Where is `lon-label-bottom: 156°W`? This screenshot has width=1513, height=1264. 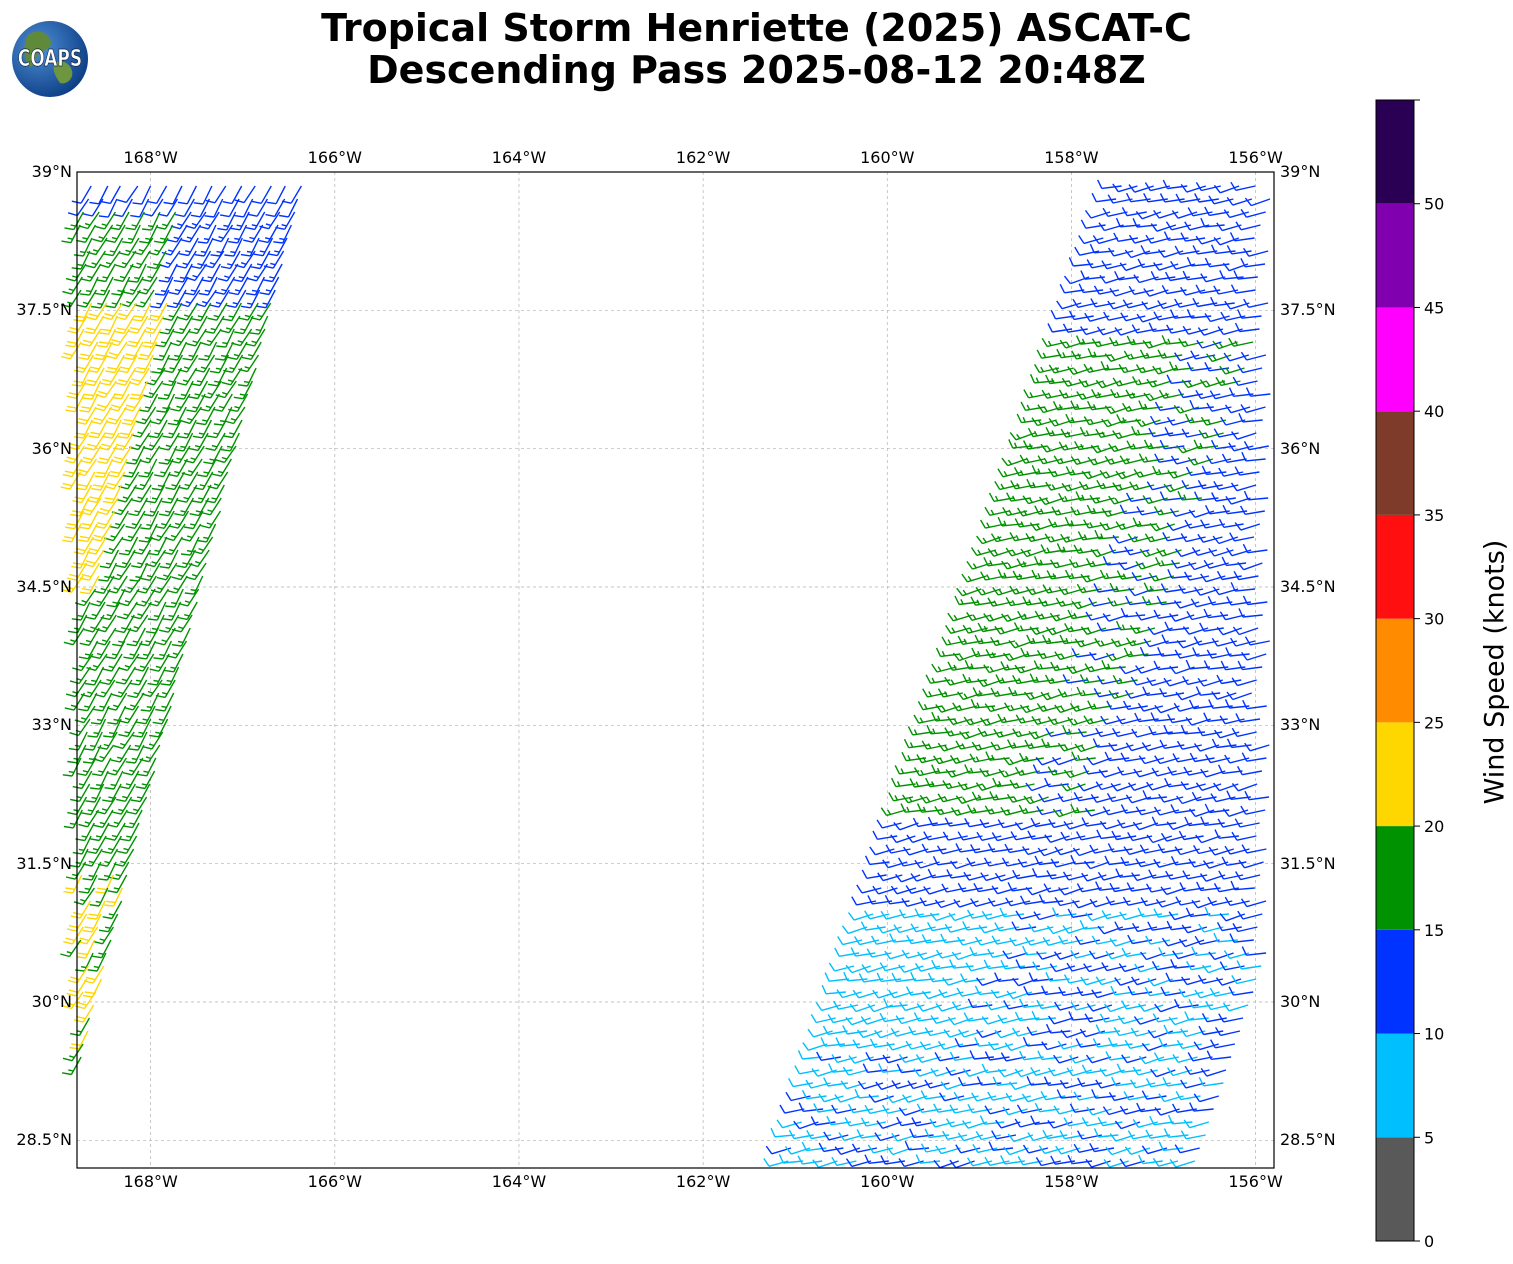 lon-label-bottom: 156°W is located at coordinates (1255, 1181).